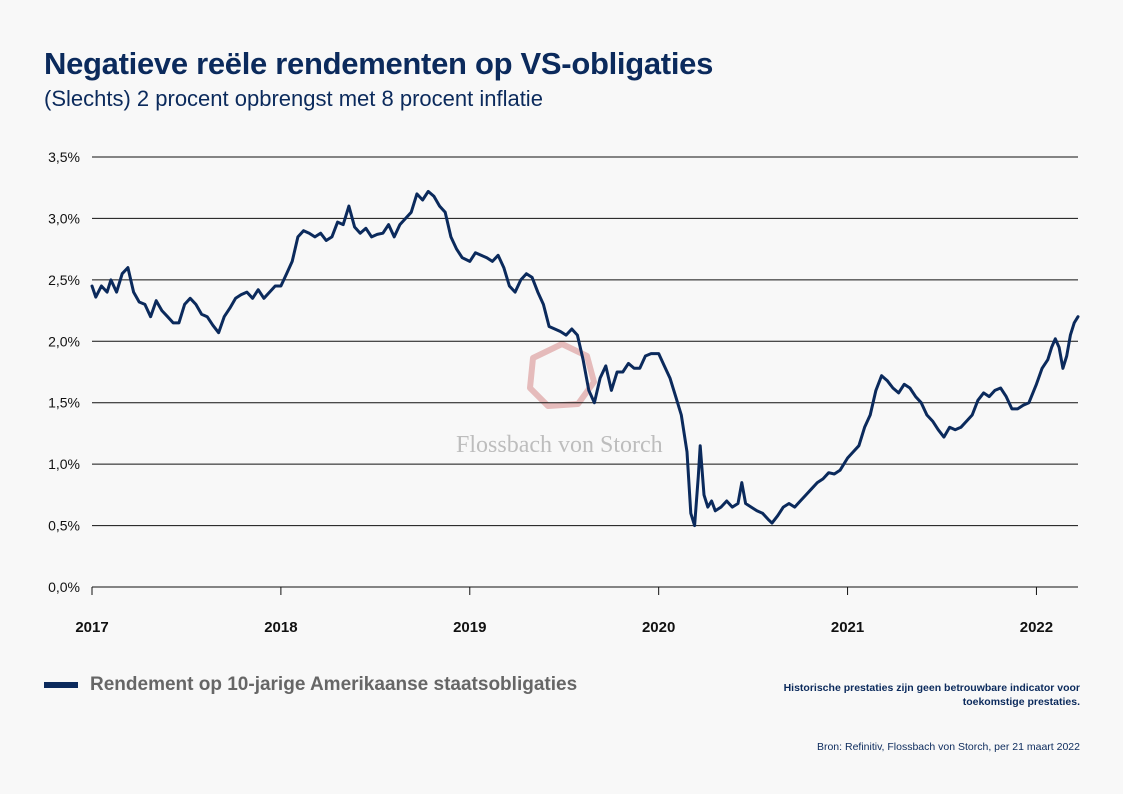 This screenshot has height=794, width=1123. I want to click on y-tick-label: 3,5%, so click(64, 157).